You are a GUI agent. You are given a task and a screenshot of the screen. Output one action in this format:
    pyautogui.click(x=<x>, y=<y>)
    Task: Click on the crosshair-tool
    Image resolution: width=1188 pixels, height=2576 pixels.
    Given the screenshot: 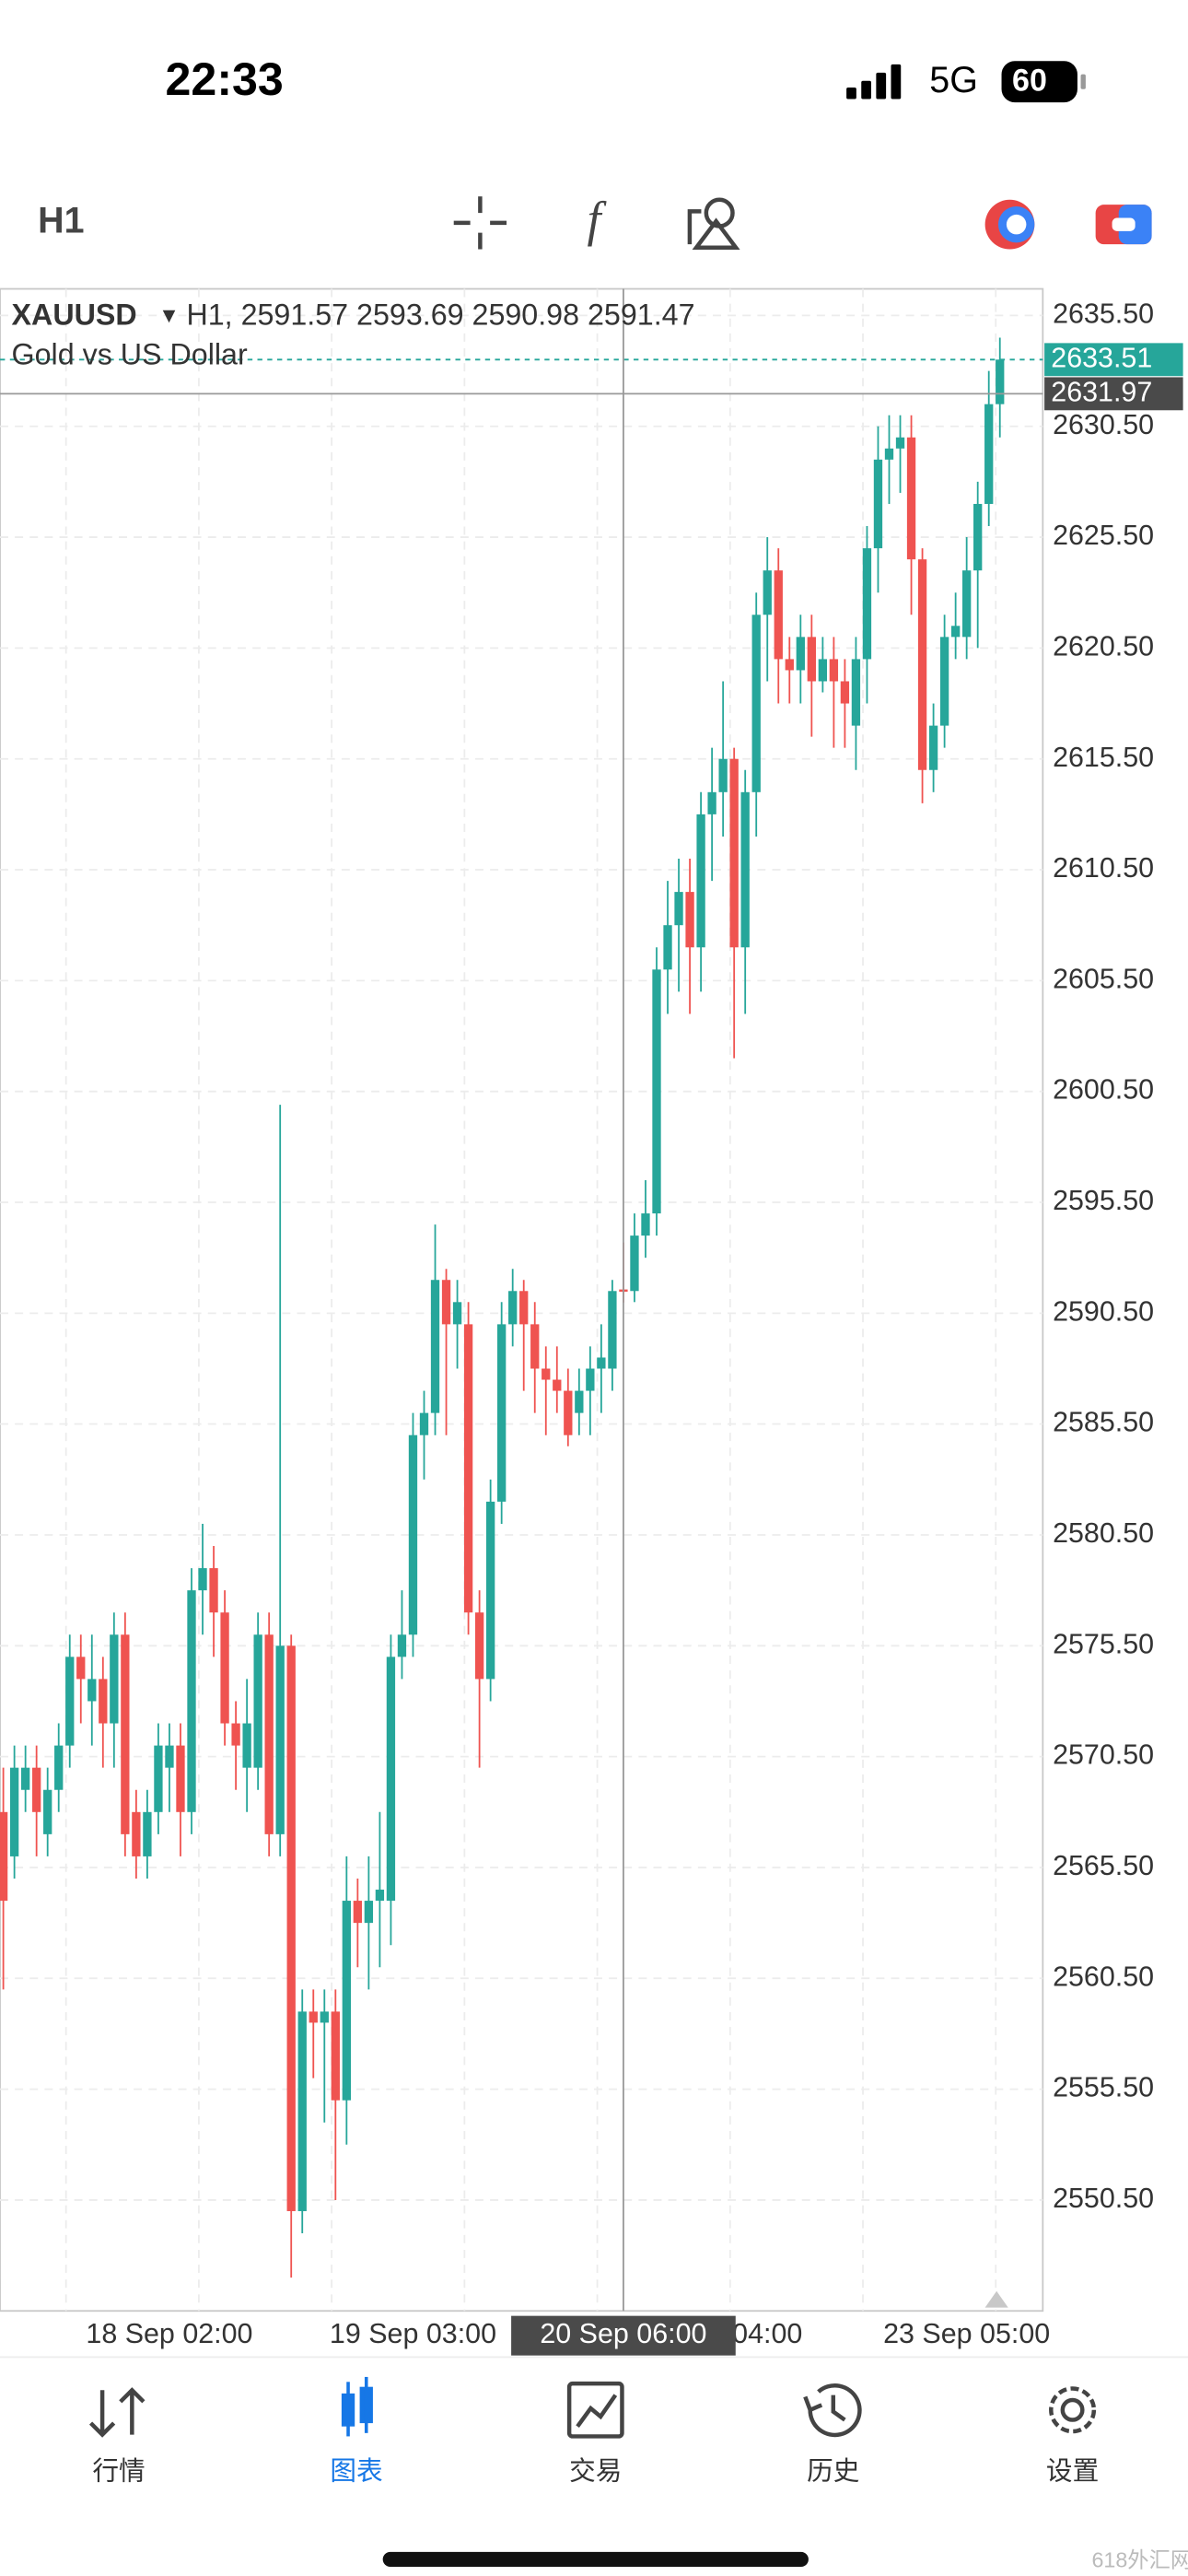 What is the action you would take?
    pyautogui.click(x=480, y=223)
    